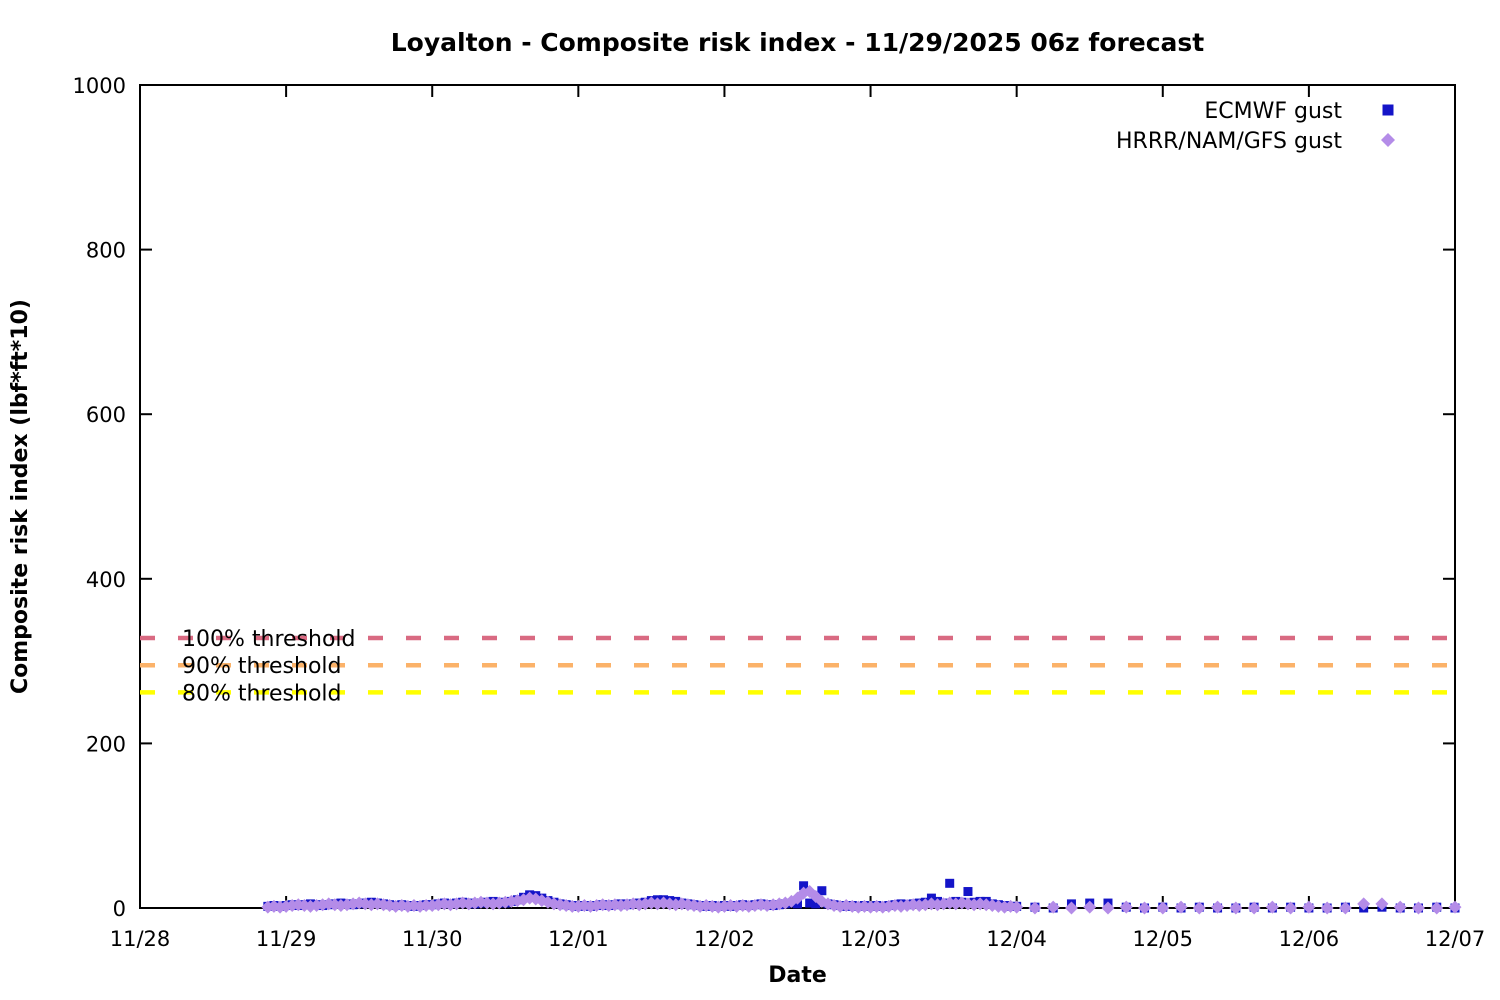 Image resolution: width=1500 pixels, height=1000 pixels. I want to click on x-tick-label: 11/30, so click(432, 939).